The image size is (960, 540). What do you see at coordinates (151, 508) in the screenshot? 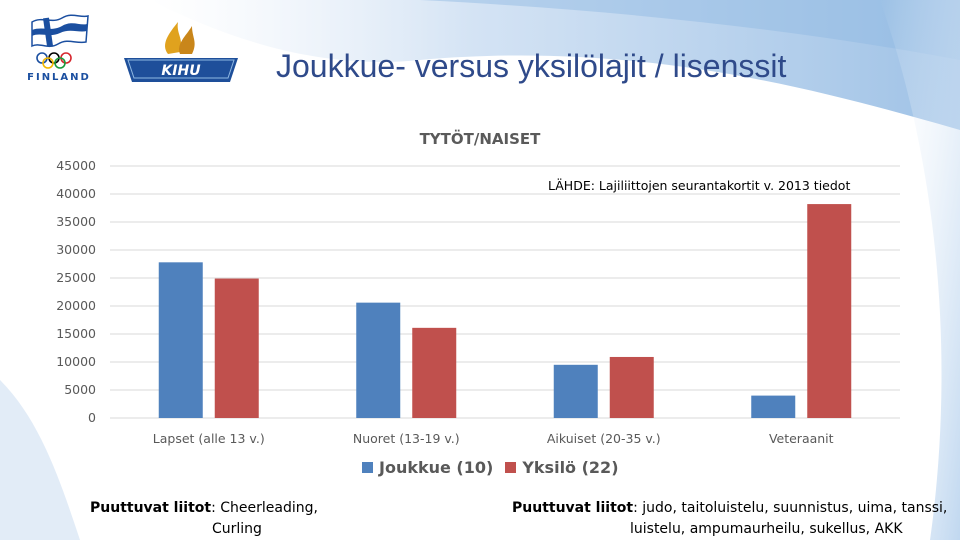
I see `note-left-label: Puuttuvat liitot` at bounding box center [151, 508].